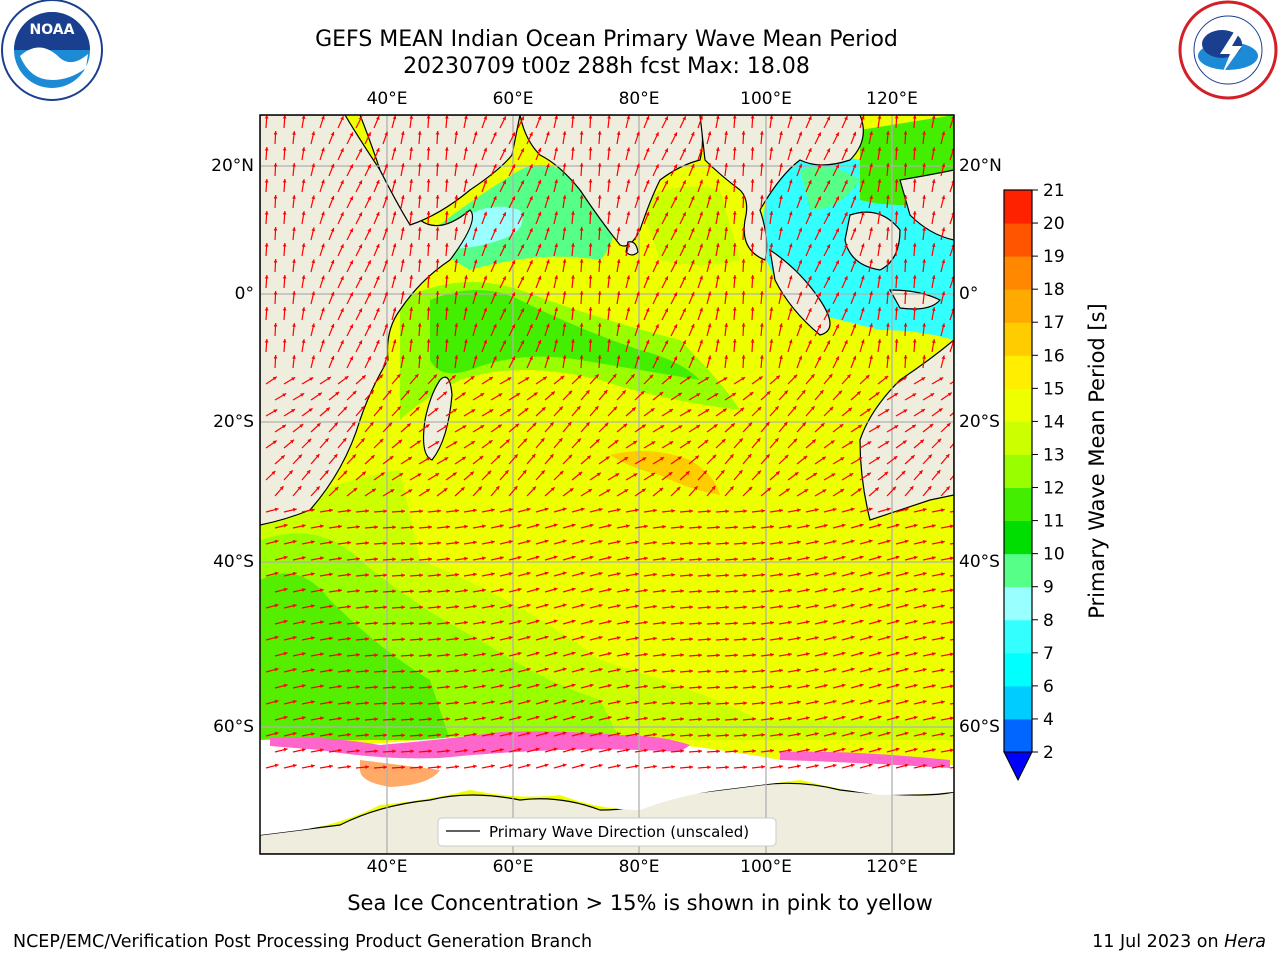 The image size is (1280, 960). Describe the element at coordinates (52, 50) in the screenshot. I see `noaa-logo: NOAA` at that location.